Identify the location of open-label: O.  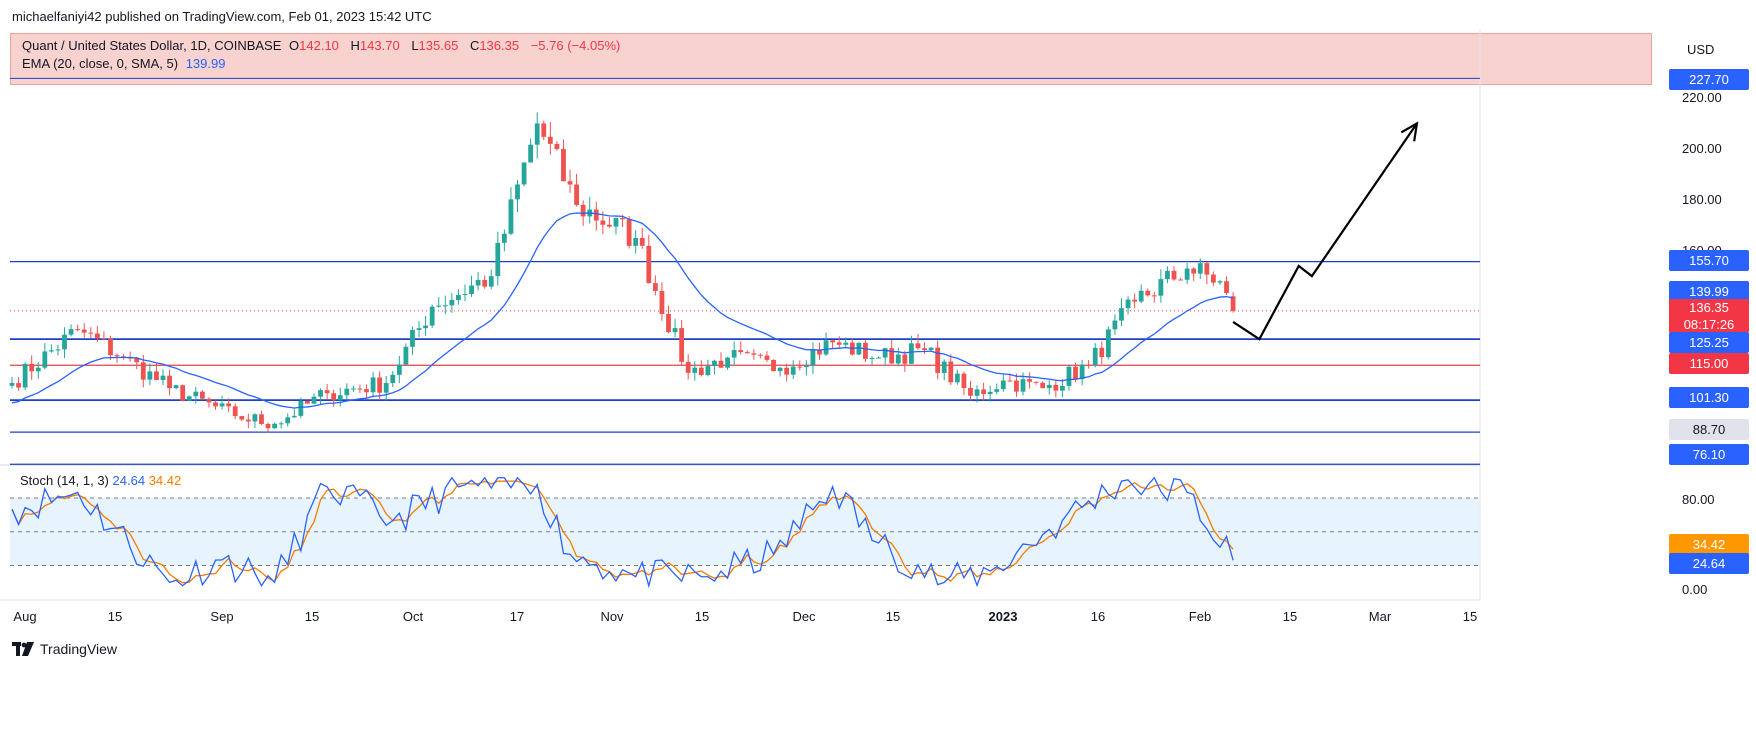
(294, 45).